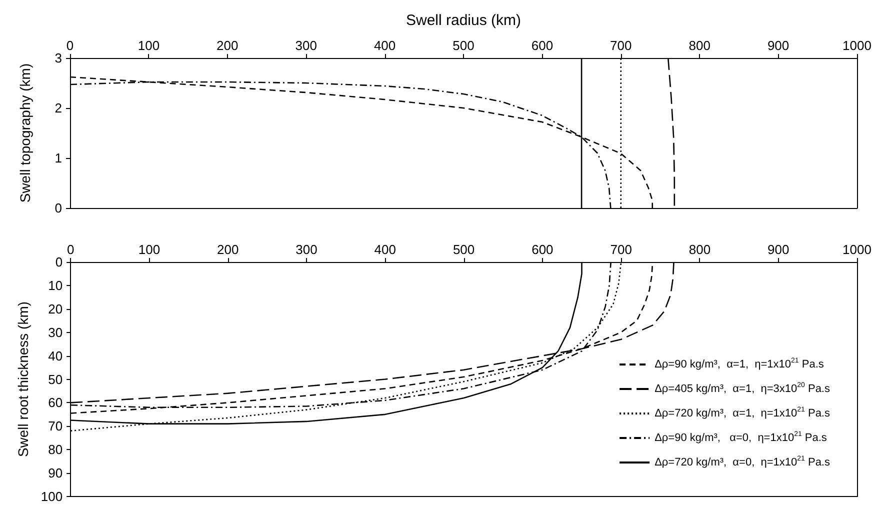 The image size is (883, 510). What do you see at coordinates (58, 58) in the screenshot?
I see `y-tick-label: 3` at bounding box center [58, 58].